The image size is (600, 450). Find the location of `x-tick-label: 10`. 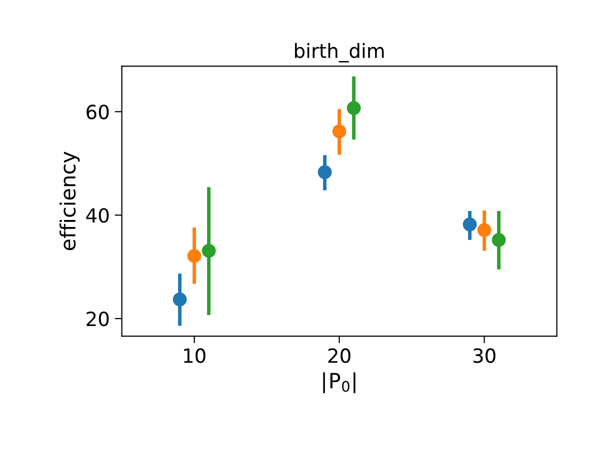

x-tick-label: 10 is located at coordinates (195, 356).